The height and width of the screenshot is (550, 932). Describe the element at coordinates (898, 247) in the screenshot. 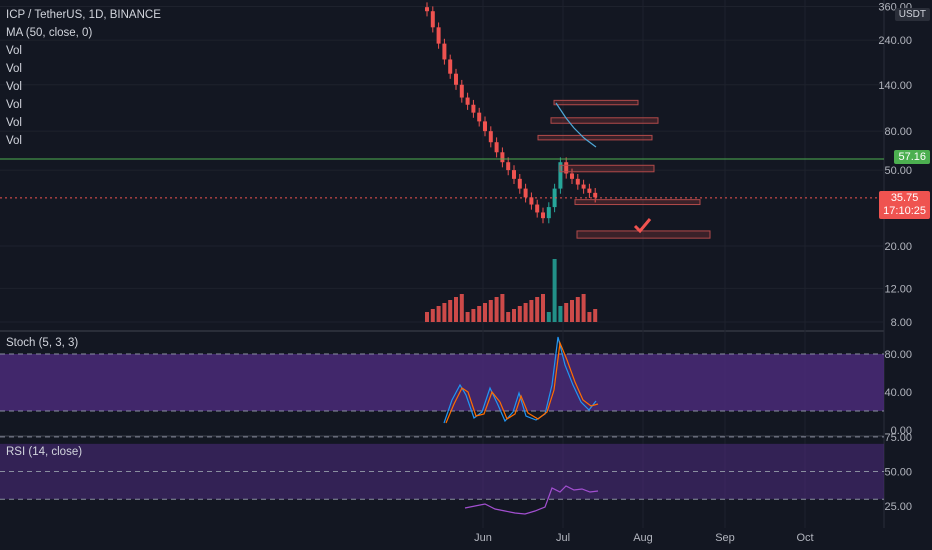

I see `price-tick-label: 20.00` at that location.